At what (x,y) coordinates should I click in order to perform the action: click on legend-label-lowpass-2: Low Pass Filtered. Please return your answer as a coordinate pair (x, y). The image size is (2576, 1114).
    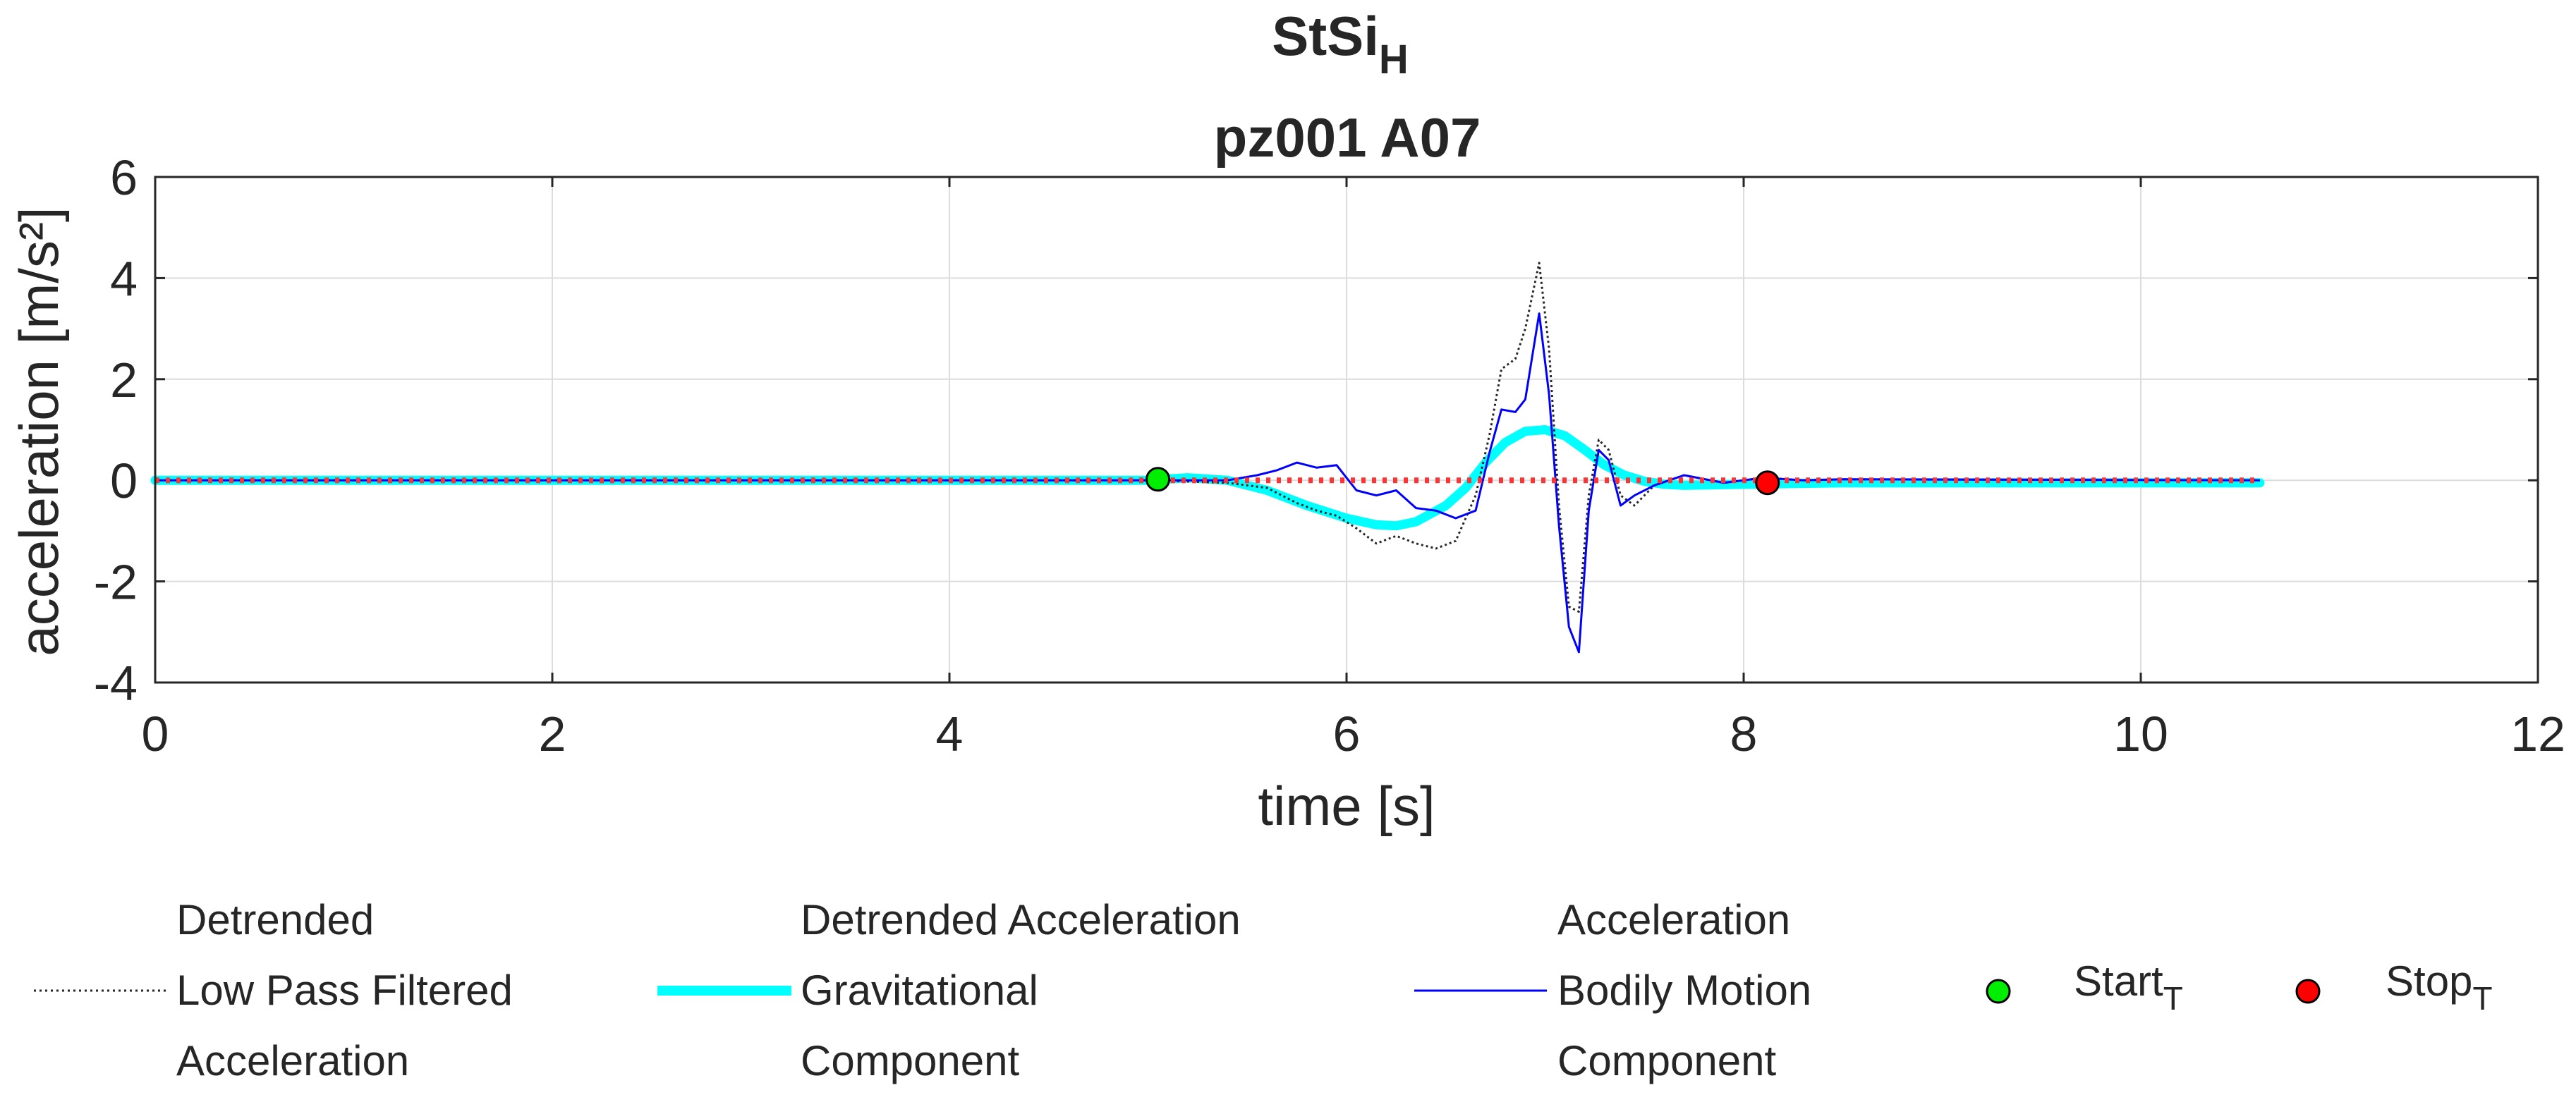
    Looking at the image, I should click on (344, 990).